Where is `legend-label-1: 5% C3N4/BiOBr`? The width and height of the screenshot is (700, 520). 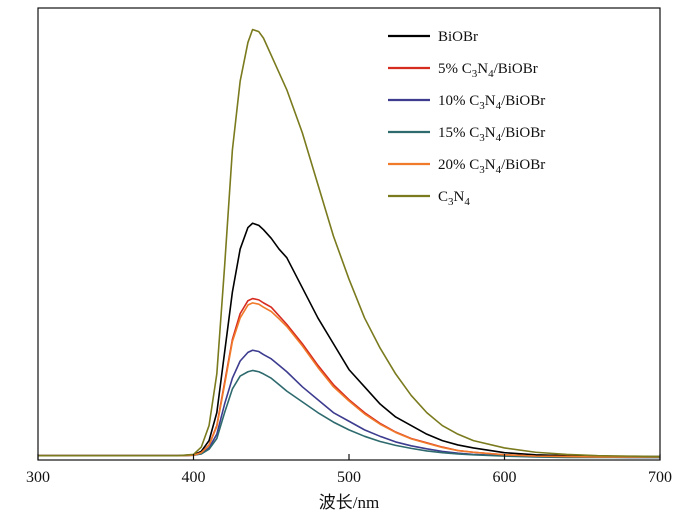
legend-label-1: 5% C3N4/BiOBr is located at coordinates (488, 70).